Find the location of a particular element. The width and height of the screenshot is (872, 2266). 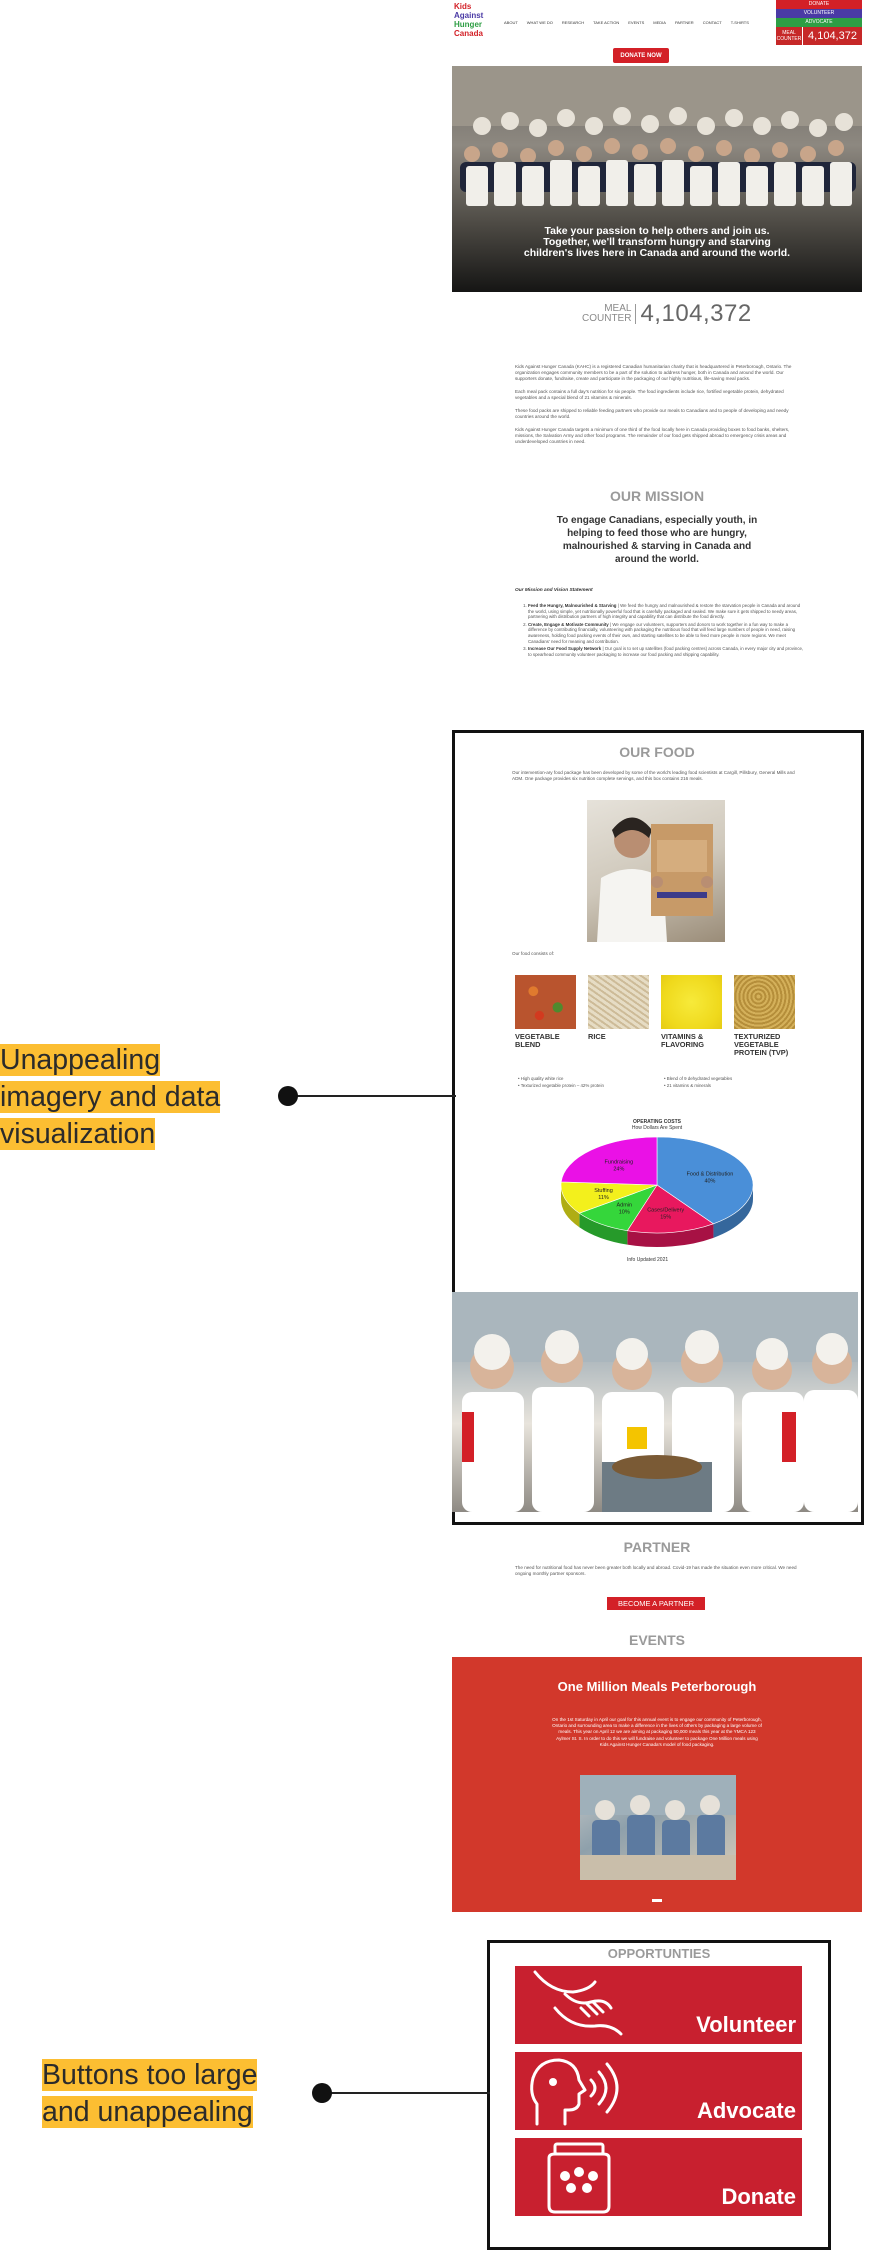

annotation-line-text: visualization is located at coordinates (110, 1134).